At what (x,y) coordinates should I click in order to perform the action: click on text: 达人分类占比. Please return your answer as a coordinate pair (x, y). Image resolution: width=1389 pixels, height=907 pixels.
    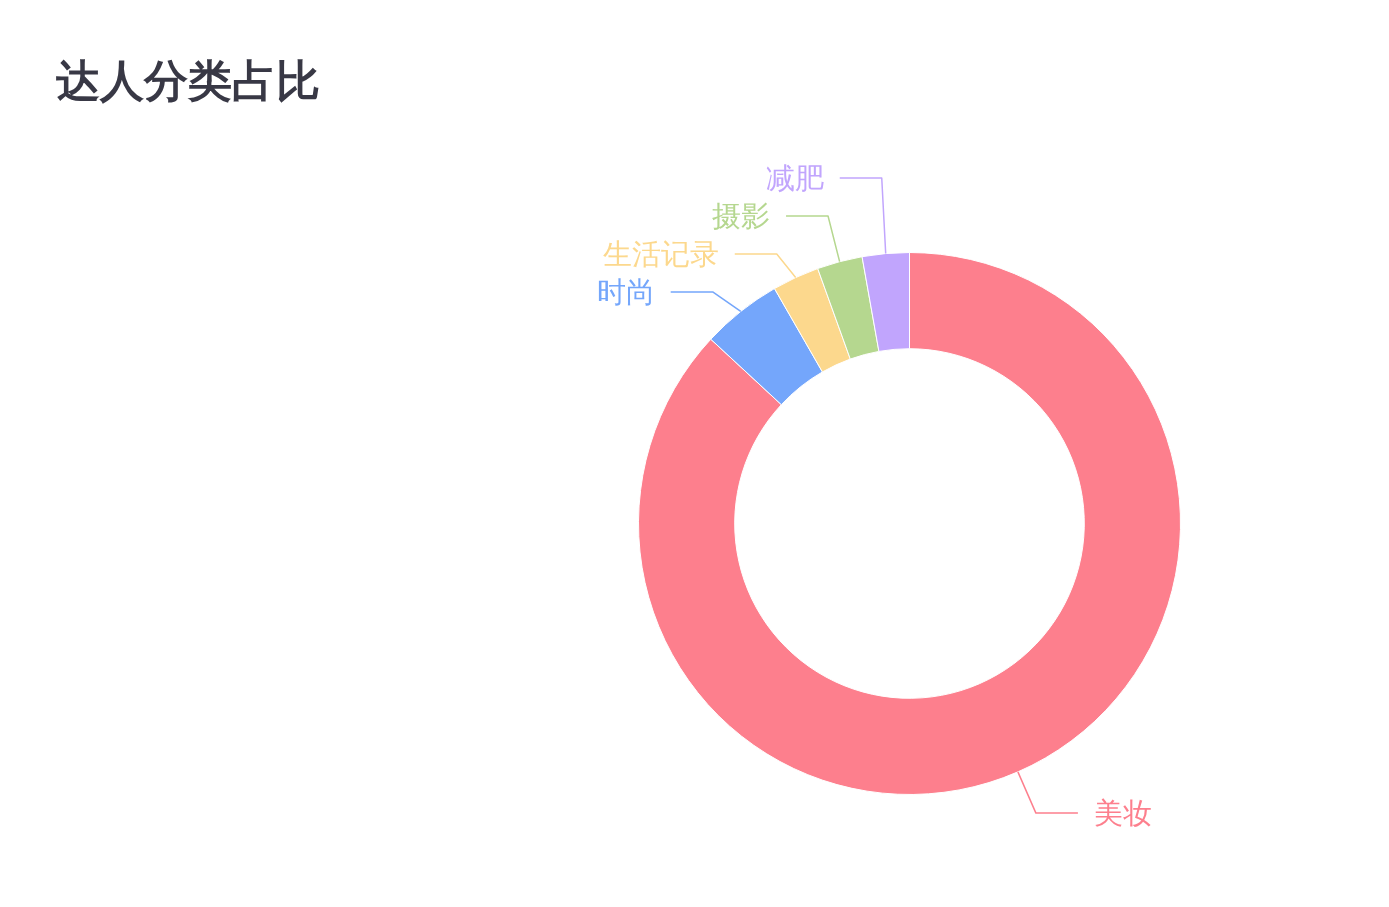
    Looking at the image, I should click on (187, 80).